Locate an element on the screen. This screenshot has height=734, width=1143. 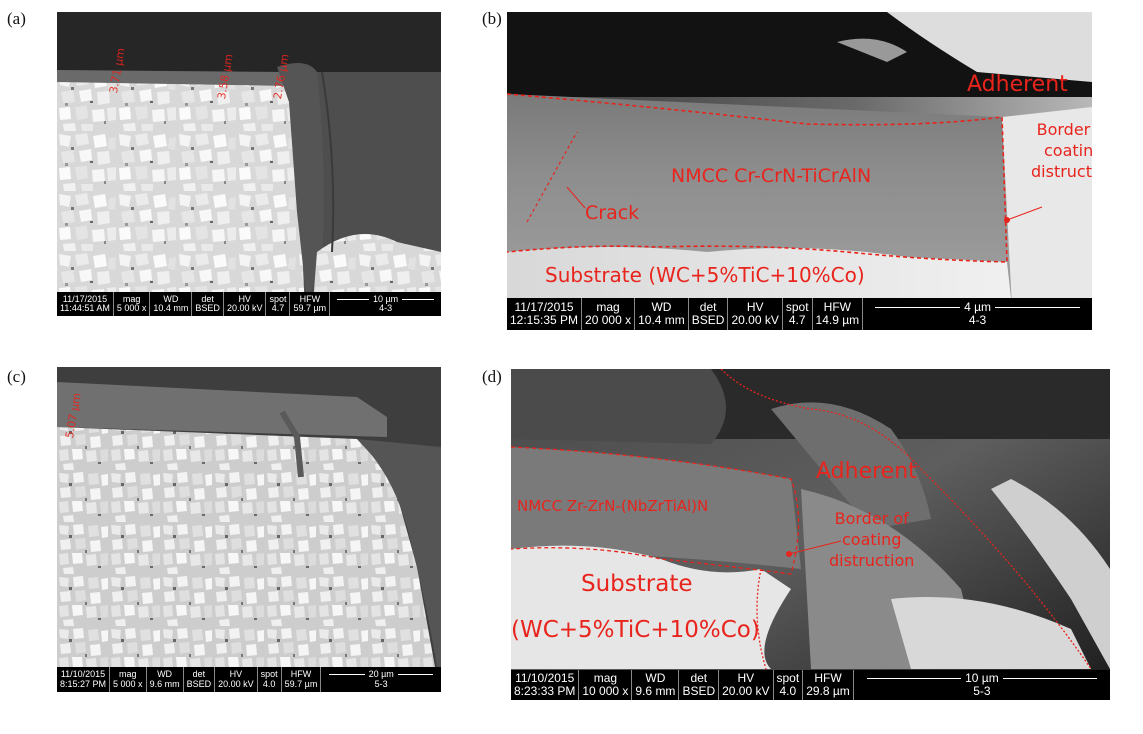
panel-c-label: (c) is located at coordinates (16, 376).